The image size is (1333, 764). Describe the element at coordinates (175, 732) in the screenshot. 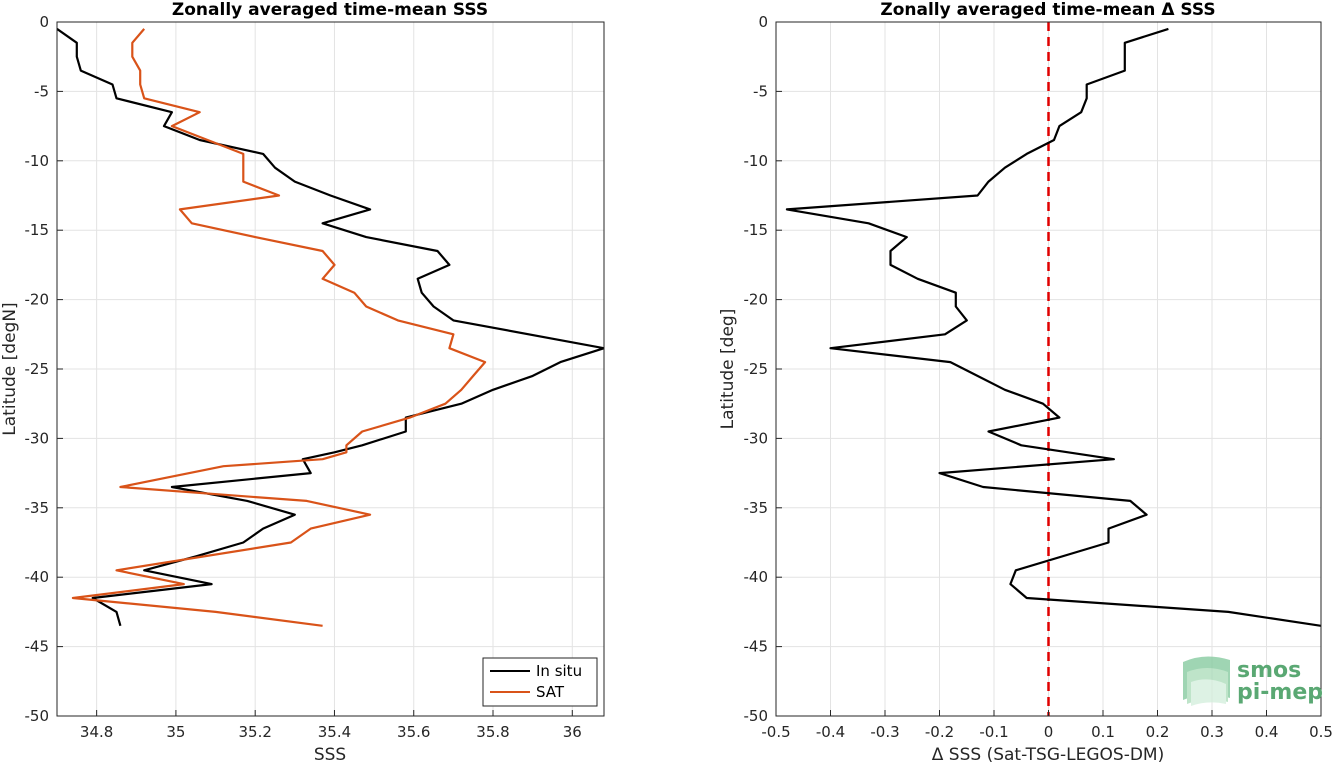

I see `x-tick-label: 35` at that location.